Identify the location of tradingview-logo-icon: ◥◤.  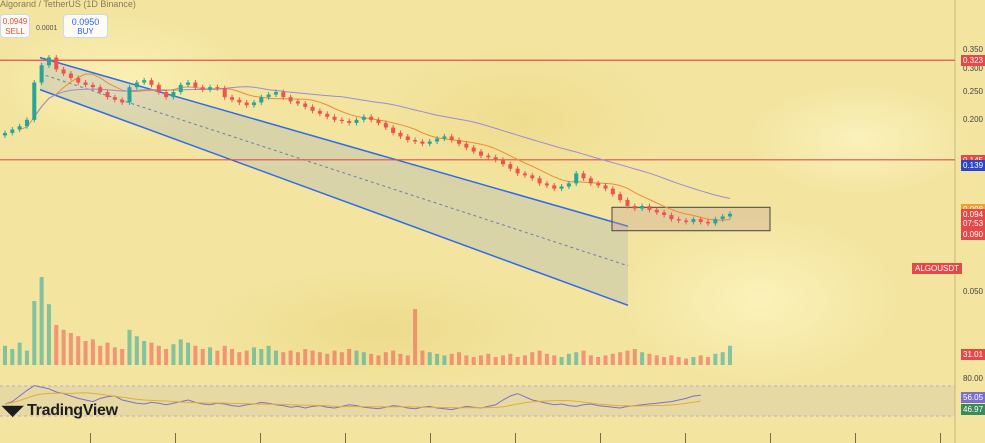
(12, 410).